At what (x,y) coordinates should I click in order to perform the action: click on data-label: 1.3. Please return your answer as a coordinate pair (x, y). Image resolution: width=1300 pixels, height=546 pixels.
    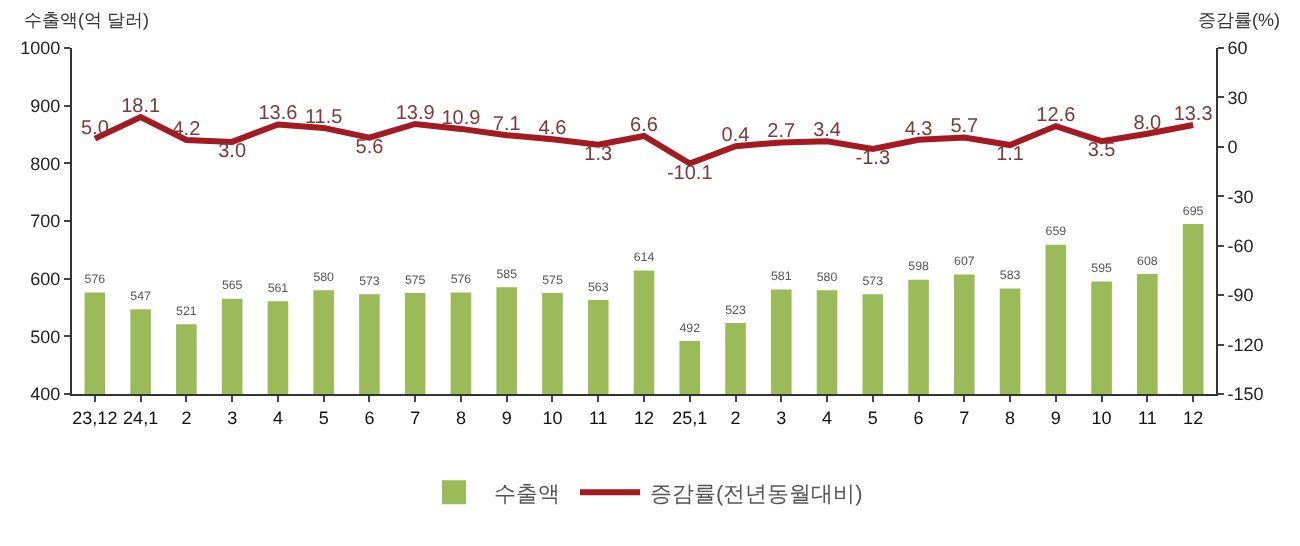
    Looking at the image, I should click on (599, 154).